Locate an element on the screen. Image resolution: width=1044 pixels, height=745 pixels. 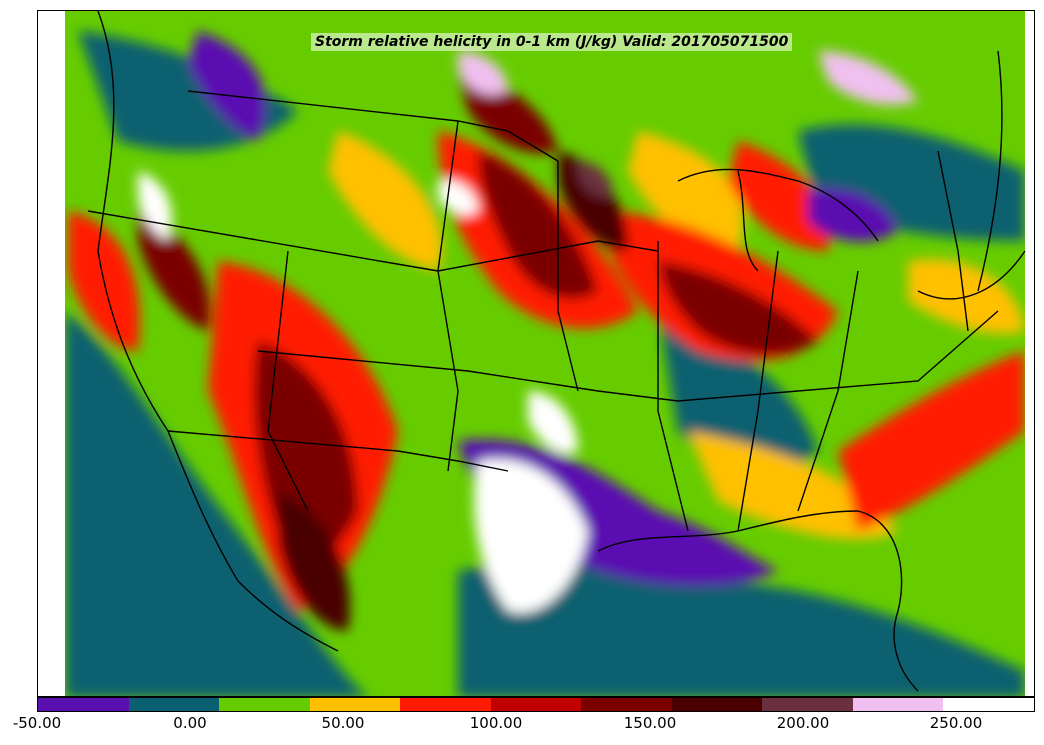
colorbar-tick-label: -50.00 is located at coordinates (37, 723).